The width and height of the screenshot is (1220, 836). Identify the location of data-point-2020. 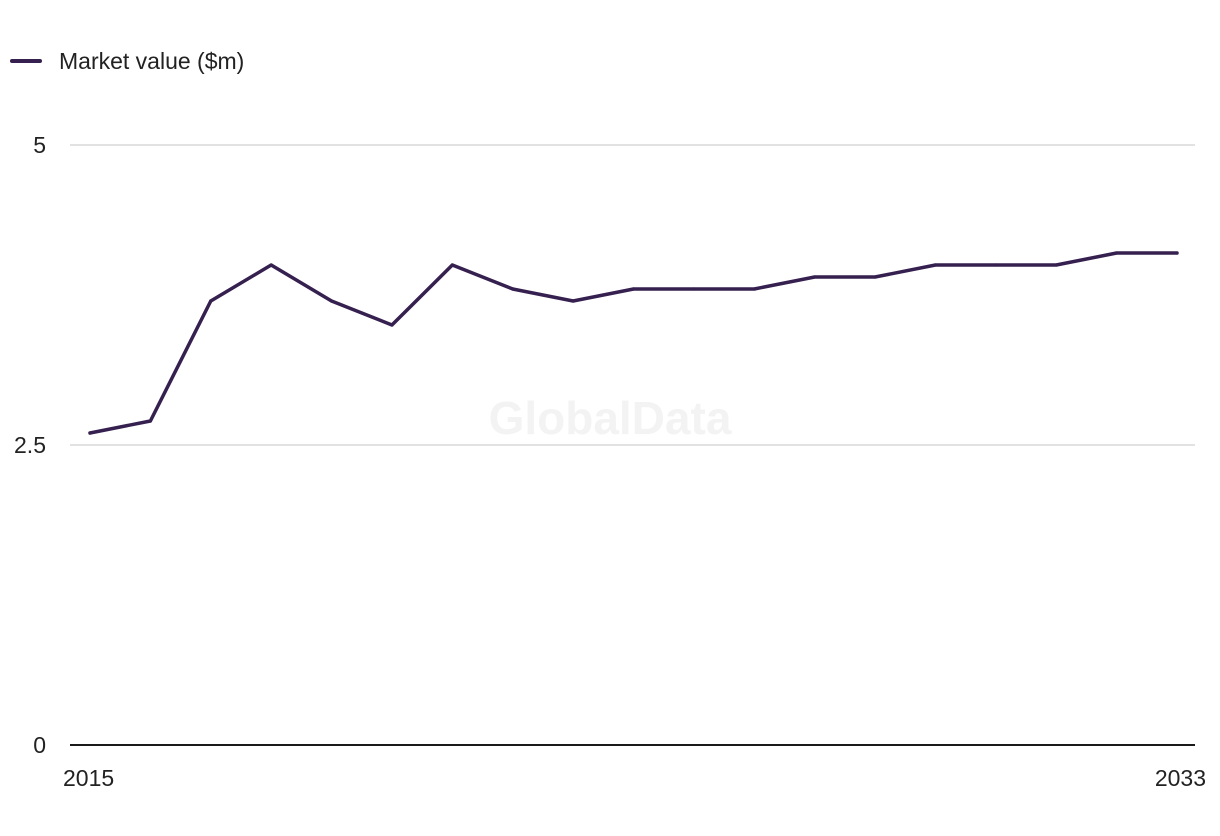
(392, 325).